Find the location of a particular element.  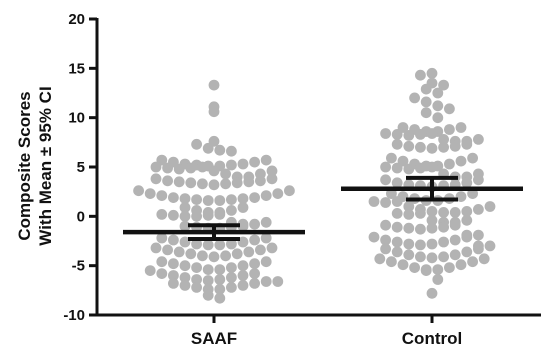

y-tick-label: 0 is located at coordinates (81, 216).